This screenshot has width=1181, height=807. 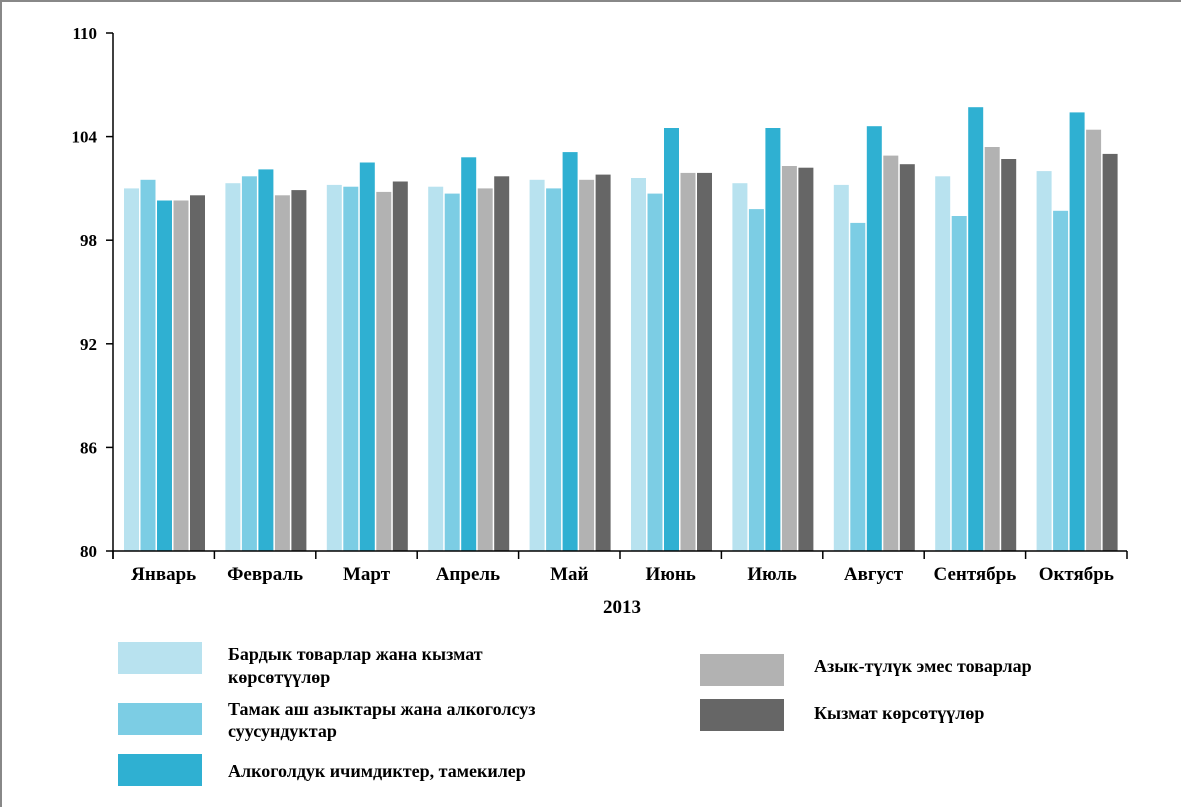 I want to click on legend-label-series-1: көрсөтүүлөр, so click(x=279, y=677).